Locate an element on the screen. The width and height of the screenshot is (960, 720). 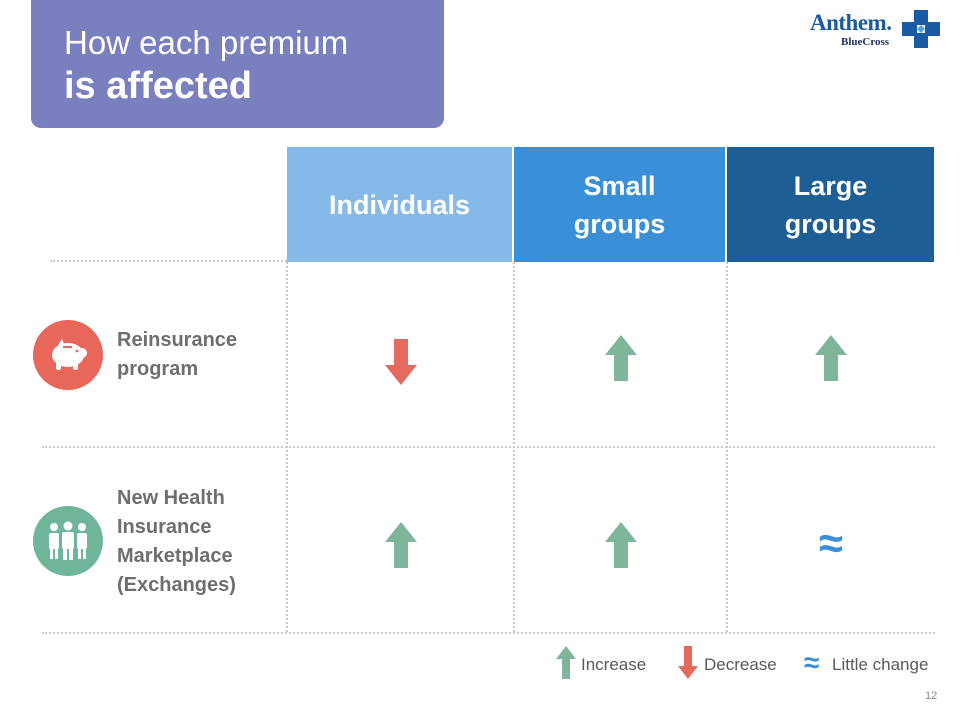
column-header-large-groups: Large groups is located at coordinates (830, 204).